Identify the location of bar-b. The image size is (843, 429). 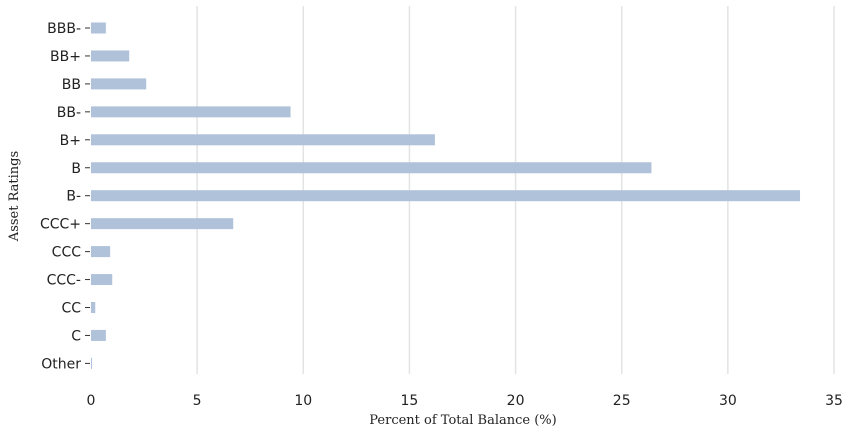
(371, 168).